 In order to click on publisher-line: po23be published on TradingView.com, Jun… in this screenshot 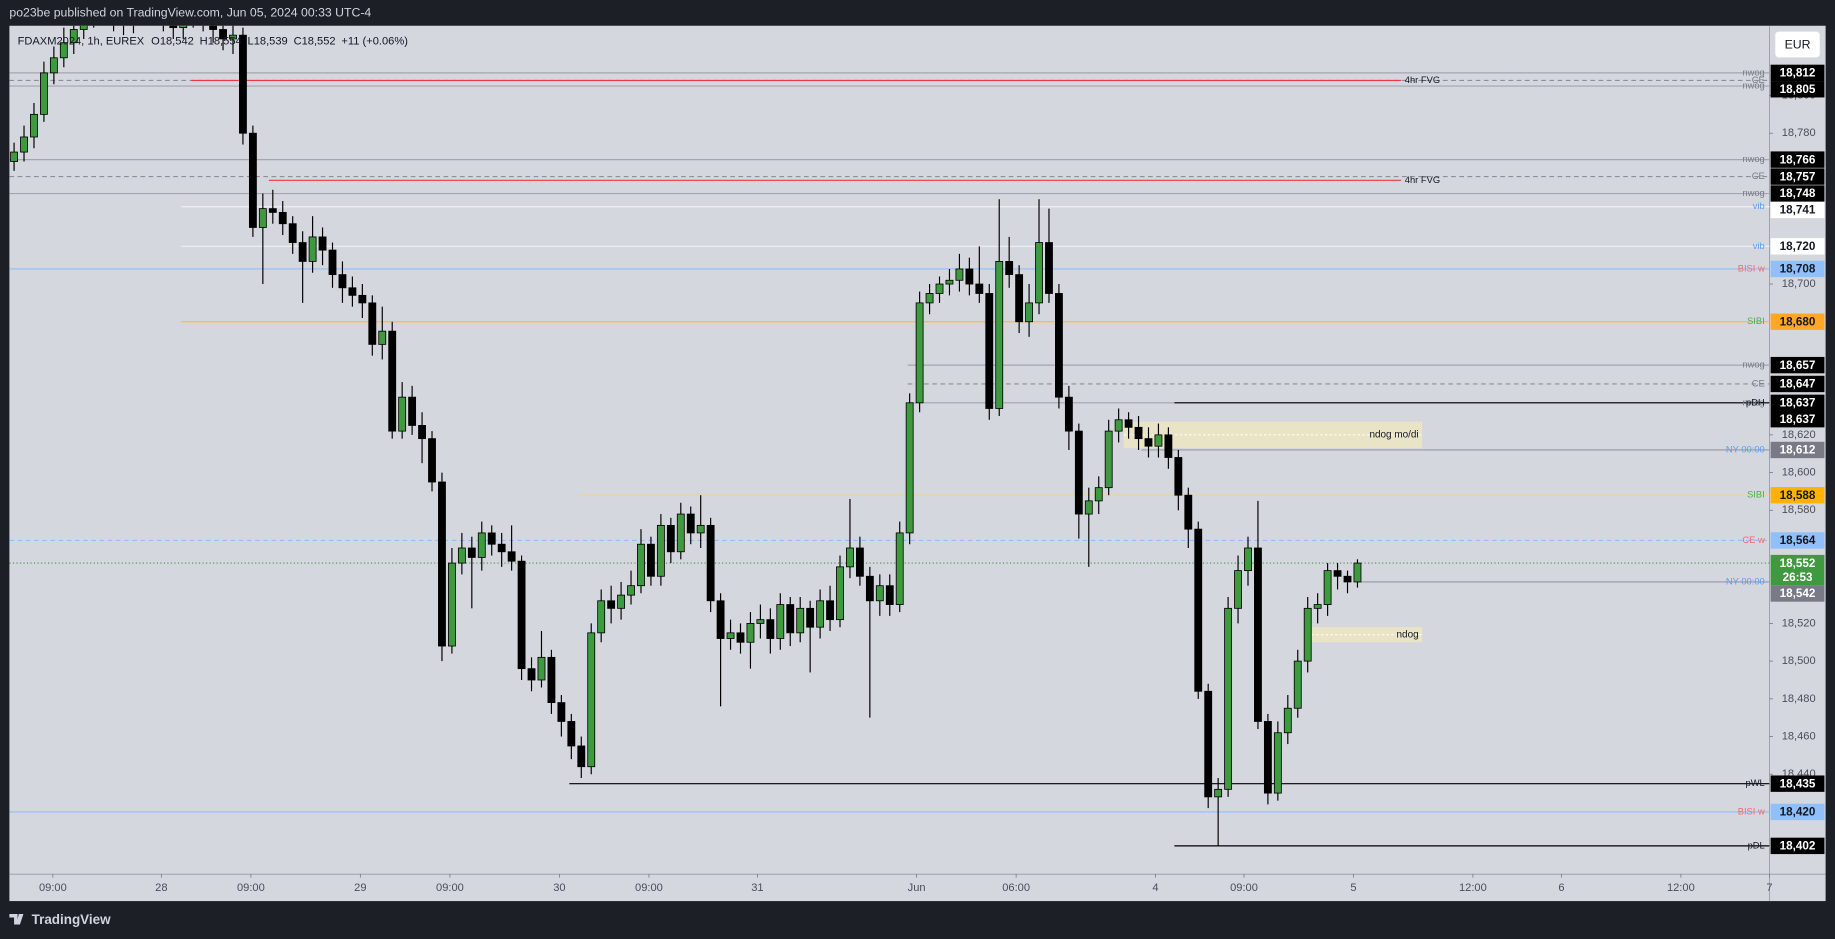, I will do `click(190, 13)`.